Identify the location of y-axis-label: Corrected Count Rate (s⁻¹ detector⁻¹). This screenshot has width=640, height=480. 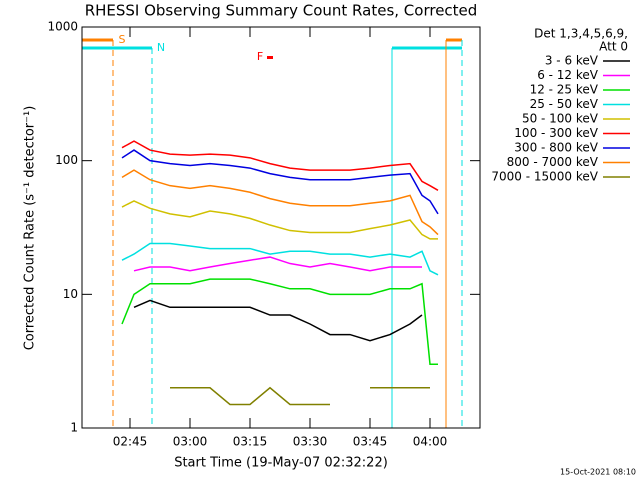
(30, 228).